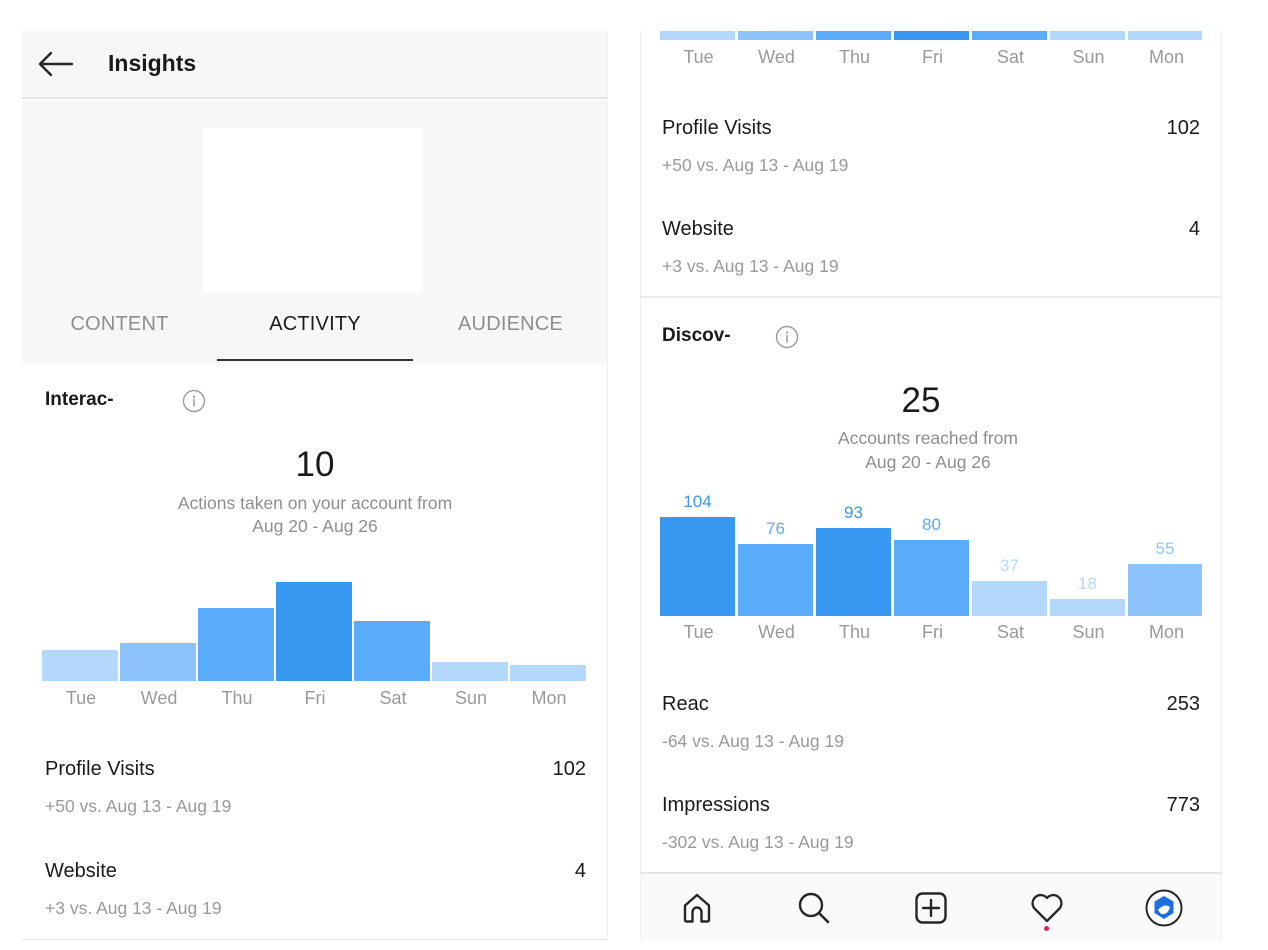 The image size is (1268, 950). What do you see at coordinates (685, 704) in the screenshot?
I see `stat-name: Reac` at bounding box center [685, 704].